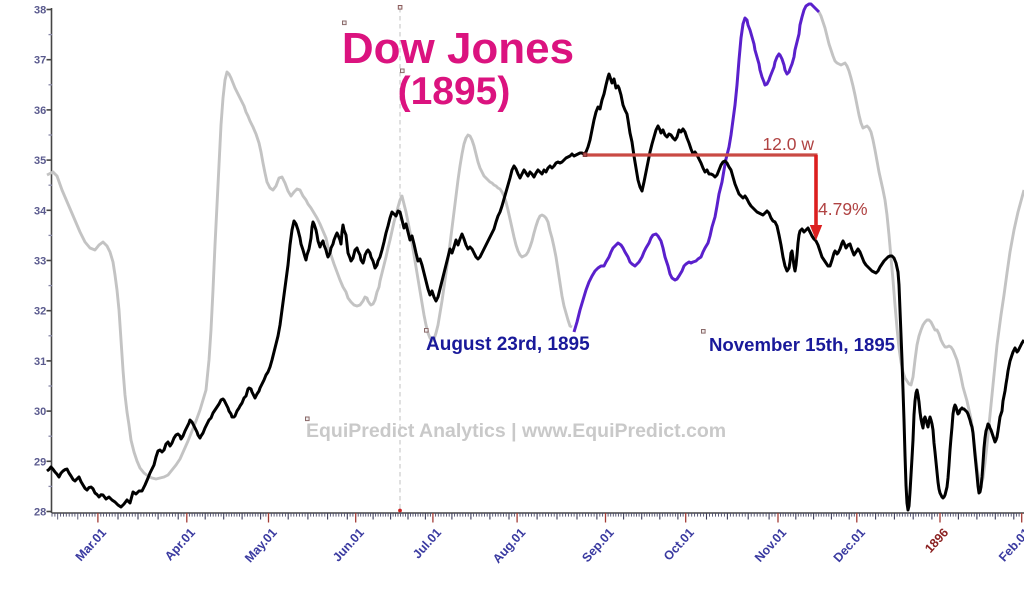 The width and height of the screenshot is (1024, 597). What do you see at coordinates (40, 362) in the screenshot?
I see `svg-text: 31` at bounding box center [40, 362].